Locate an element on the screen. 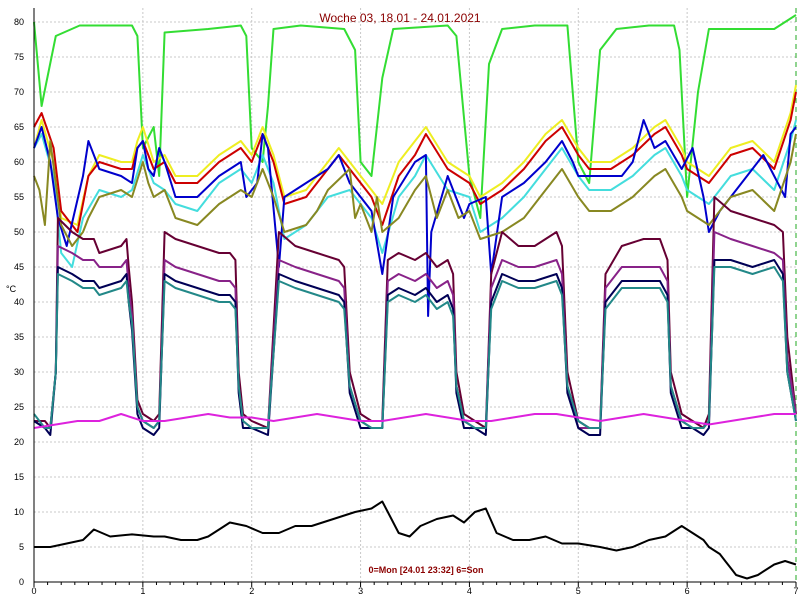 Image resolution: width=800 pixels, height=605 pixels. y-tick-label-30: 30 is located at coordinates (19, 372).